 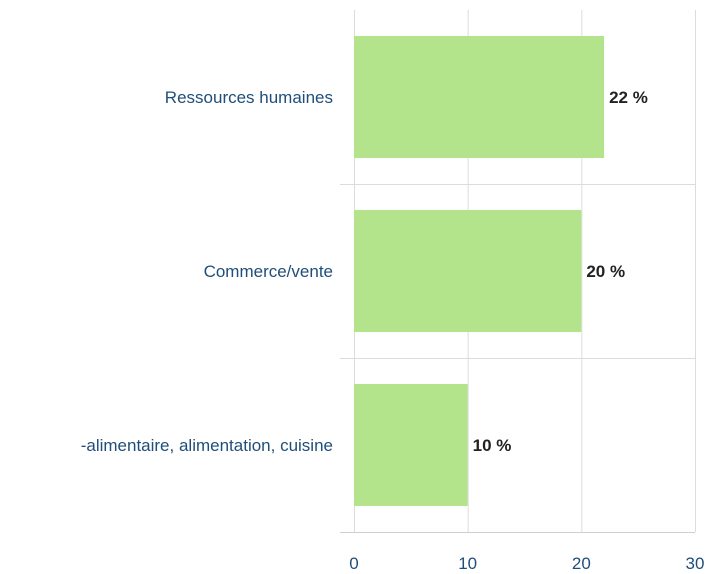 What do you see at coordinates (268, 271) in the screenshot?
I see `category-label: Commerce/vente` at bounding box center [268, 271].